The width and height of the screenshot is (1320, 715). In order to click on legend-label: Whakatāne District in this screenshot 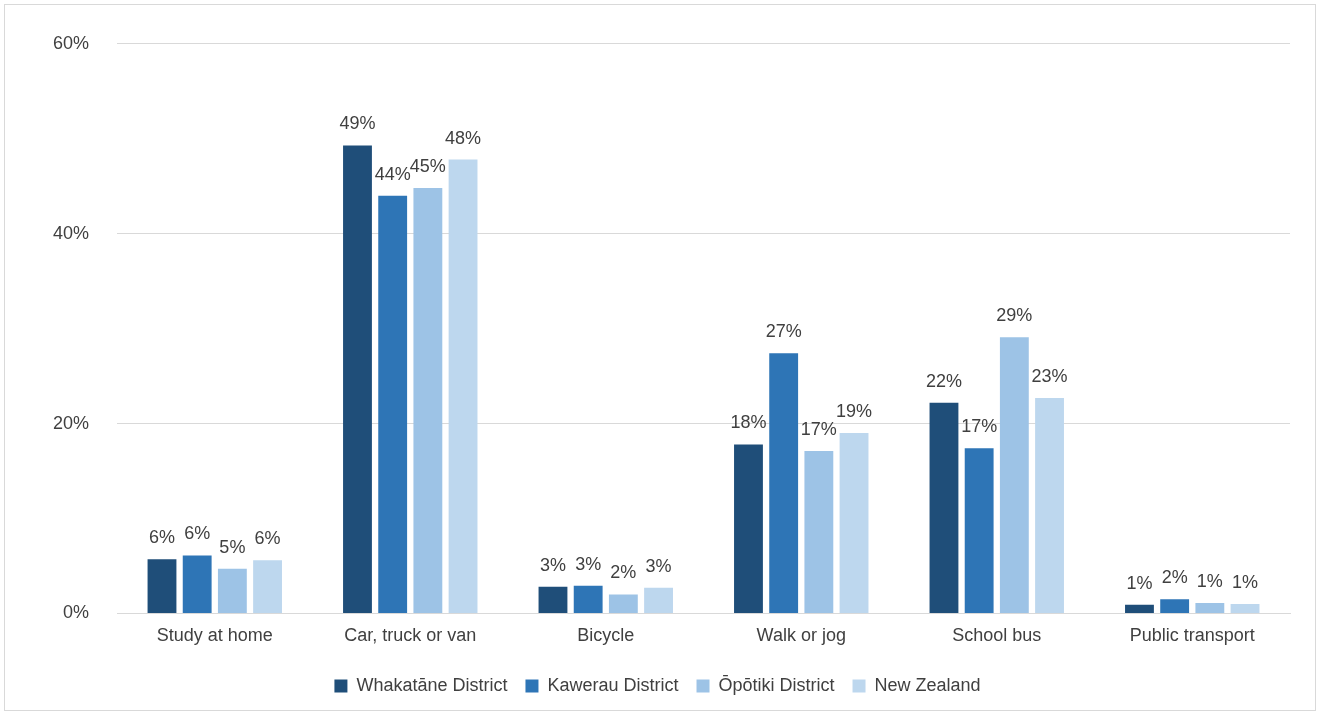, I will do `click(432, 684)`.